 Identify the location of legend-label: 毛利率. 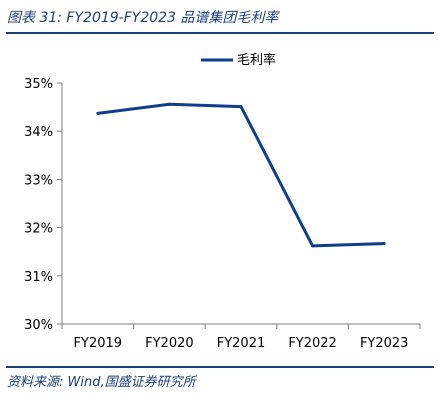
(256, 60).